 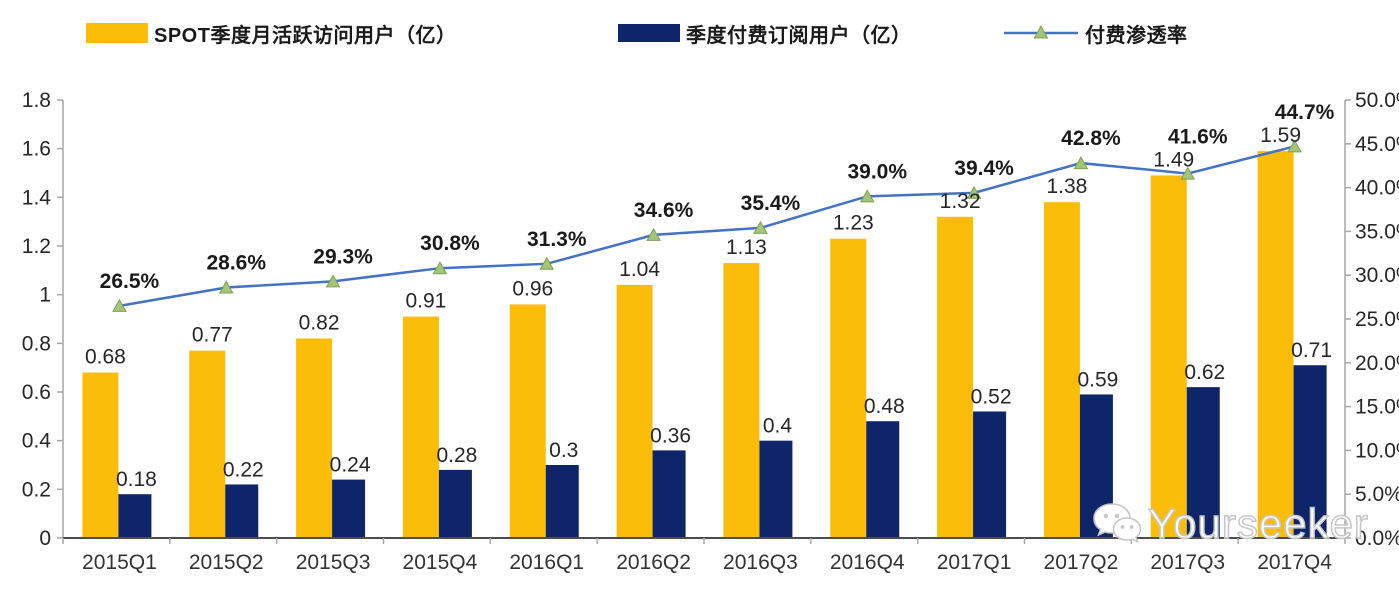 I want to click on x-axis-tick-label: 2015Q3, so click(x=333, y=562).